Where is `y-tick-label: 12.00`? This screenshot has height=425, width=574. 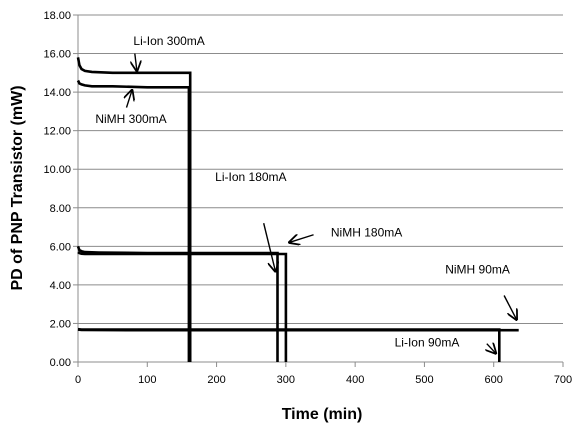 y-tick-label: 12.00 is located at coordinates (57, 132).